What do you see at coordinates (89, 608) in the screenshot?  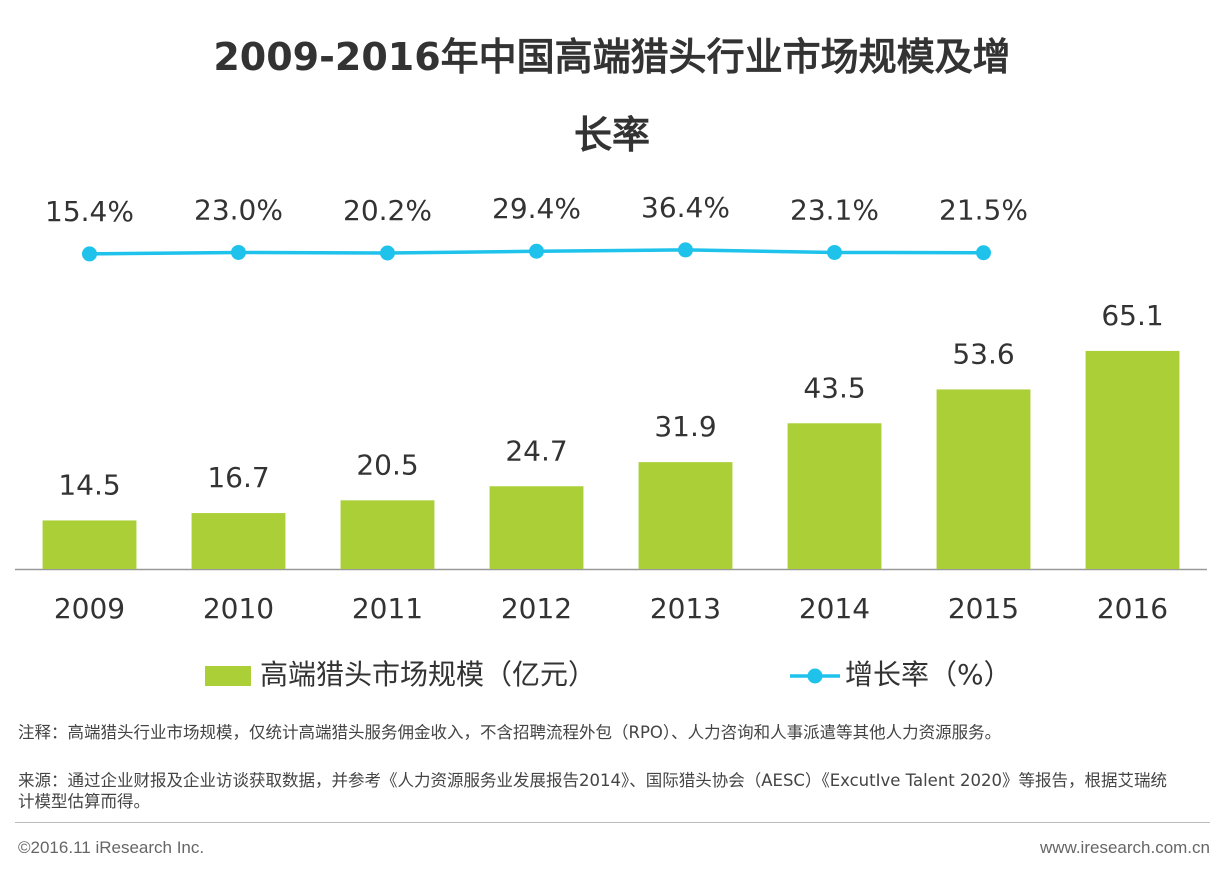 I see `x-tick-label: 2009` at bounding box center [89, 608].